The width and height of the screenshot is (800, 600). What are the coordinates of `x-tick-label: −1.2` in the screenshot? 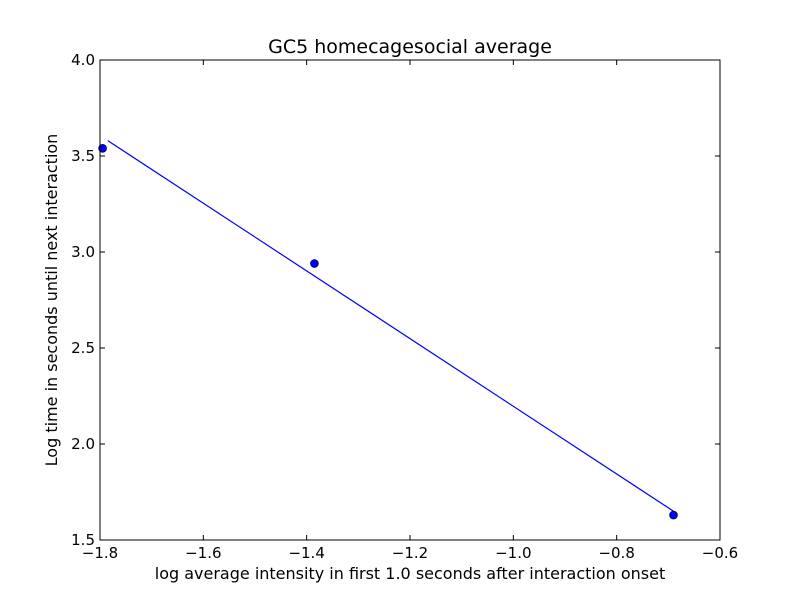 It's located at (410, 553).